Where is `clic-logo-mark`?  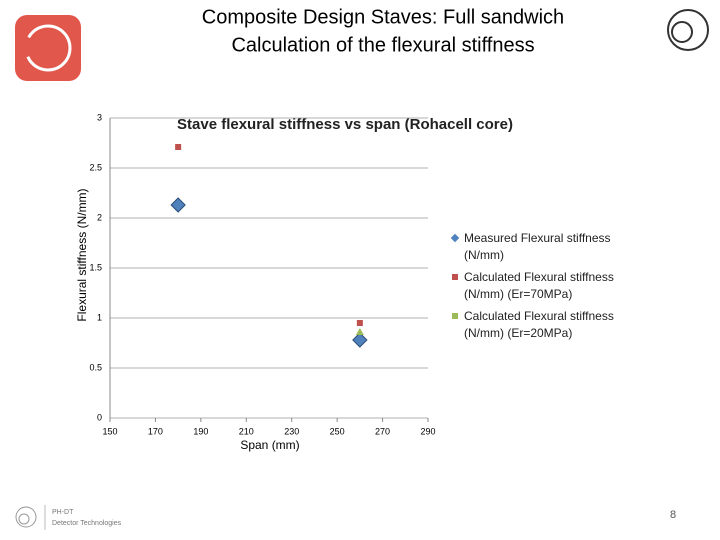 clic-logo-mark is located at coordinates (48, 48).